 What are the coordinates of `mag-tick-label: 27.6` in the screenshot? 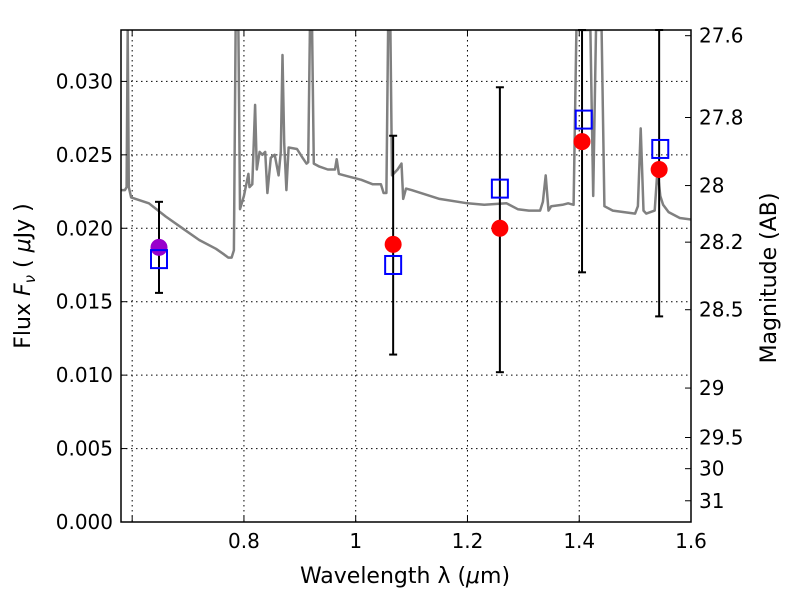 It's located at (721, 36).